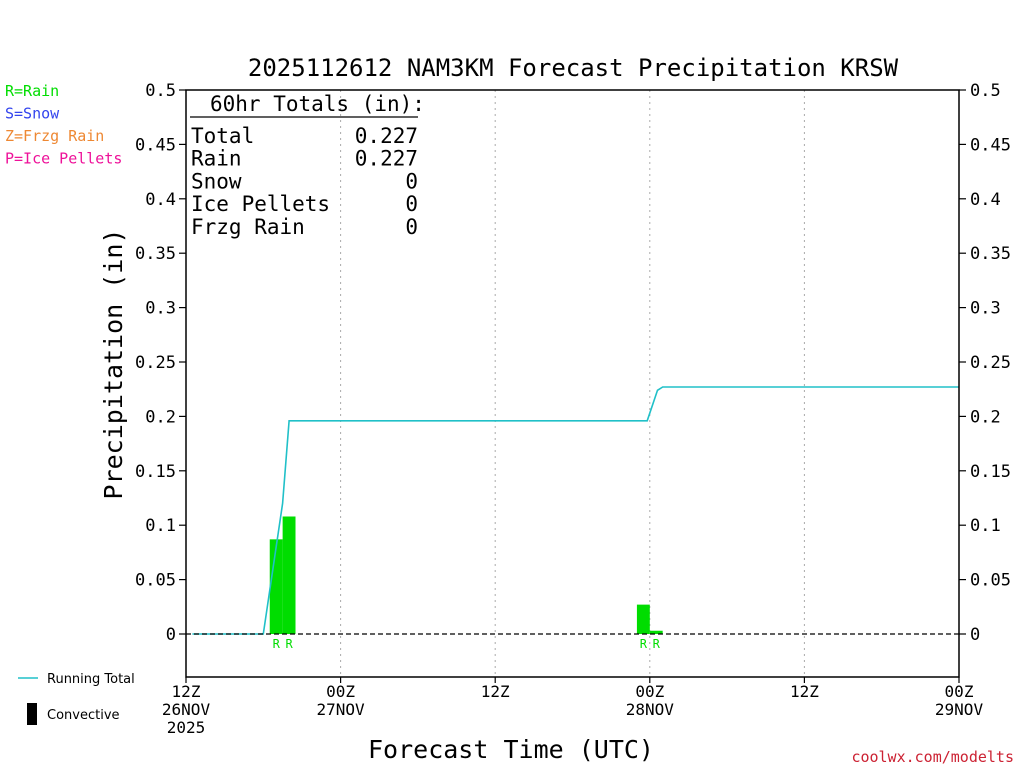  Describe the element at coordinates (411, 181) in the screenshot. I see `totals-value-2: 0` at that location.